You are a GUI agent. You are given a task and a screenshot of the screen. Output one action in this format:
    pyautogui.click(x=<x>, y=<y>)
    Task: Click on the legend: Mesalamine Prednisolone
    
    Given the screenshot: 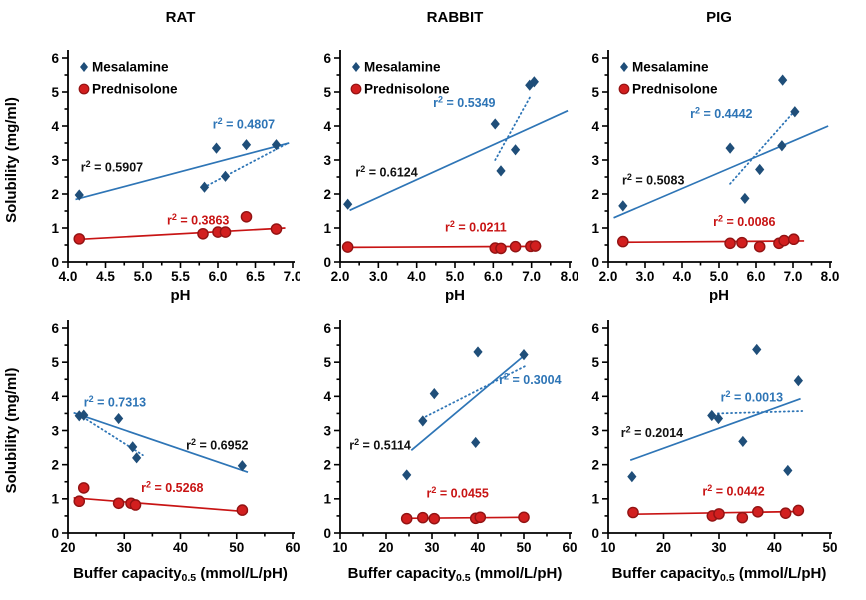 What is the action you would take?
    pyautogui.click(x=128, y=78)
    